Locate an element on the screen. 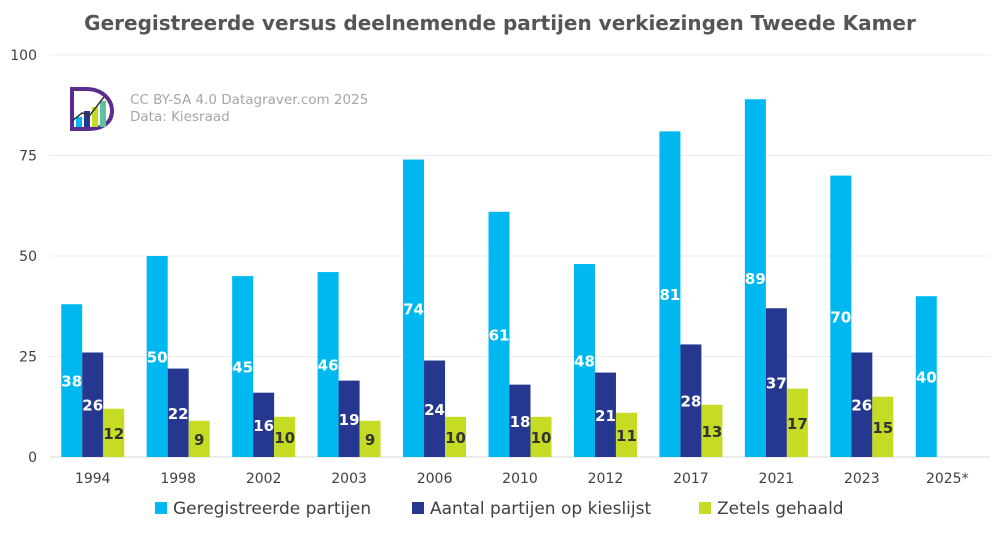 Image resolution: width=1000 pixels, height=535 pixels. data-label-2006-series-3: 10 is located at coordinates (455, 438).